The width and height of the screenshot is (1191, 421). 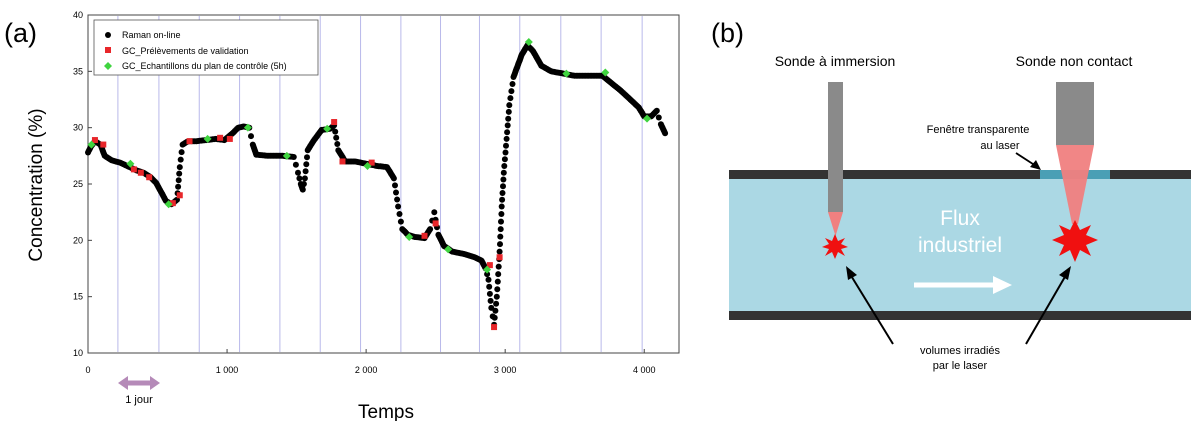 I want to click on pointer-to-immersion-spot, so click(x=871, y=309).